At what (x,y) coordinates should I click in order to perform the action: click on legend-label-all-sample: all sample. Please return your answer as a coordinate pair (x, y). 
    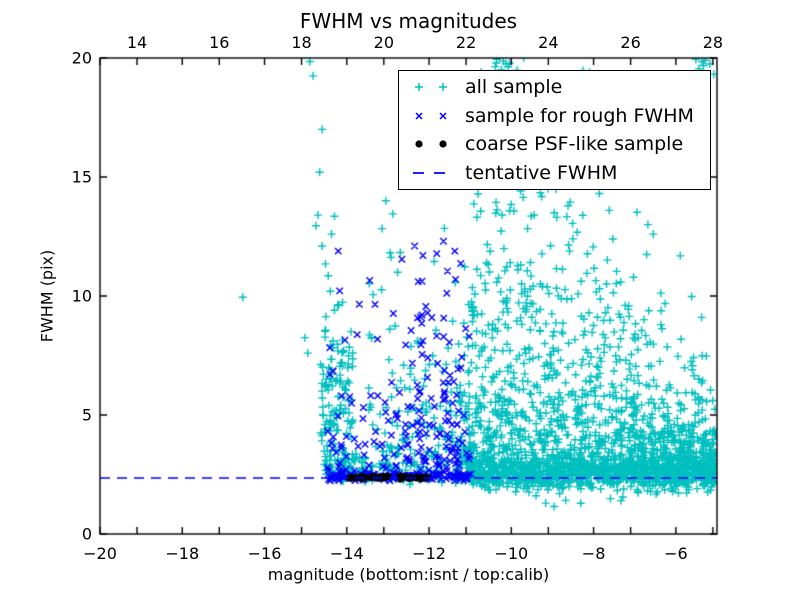
    Looking at the image, I should click on (514, 87).